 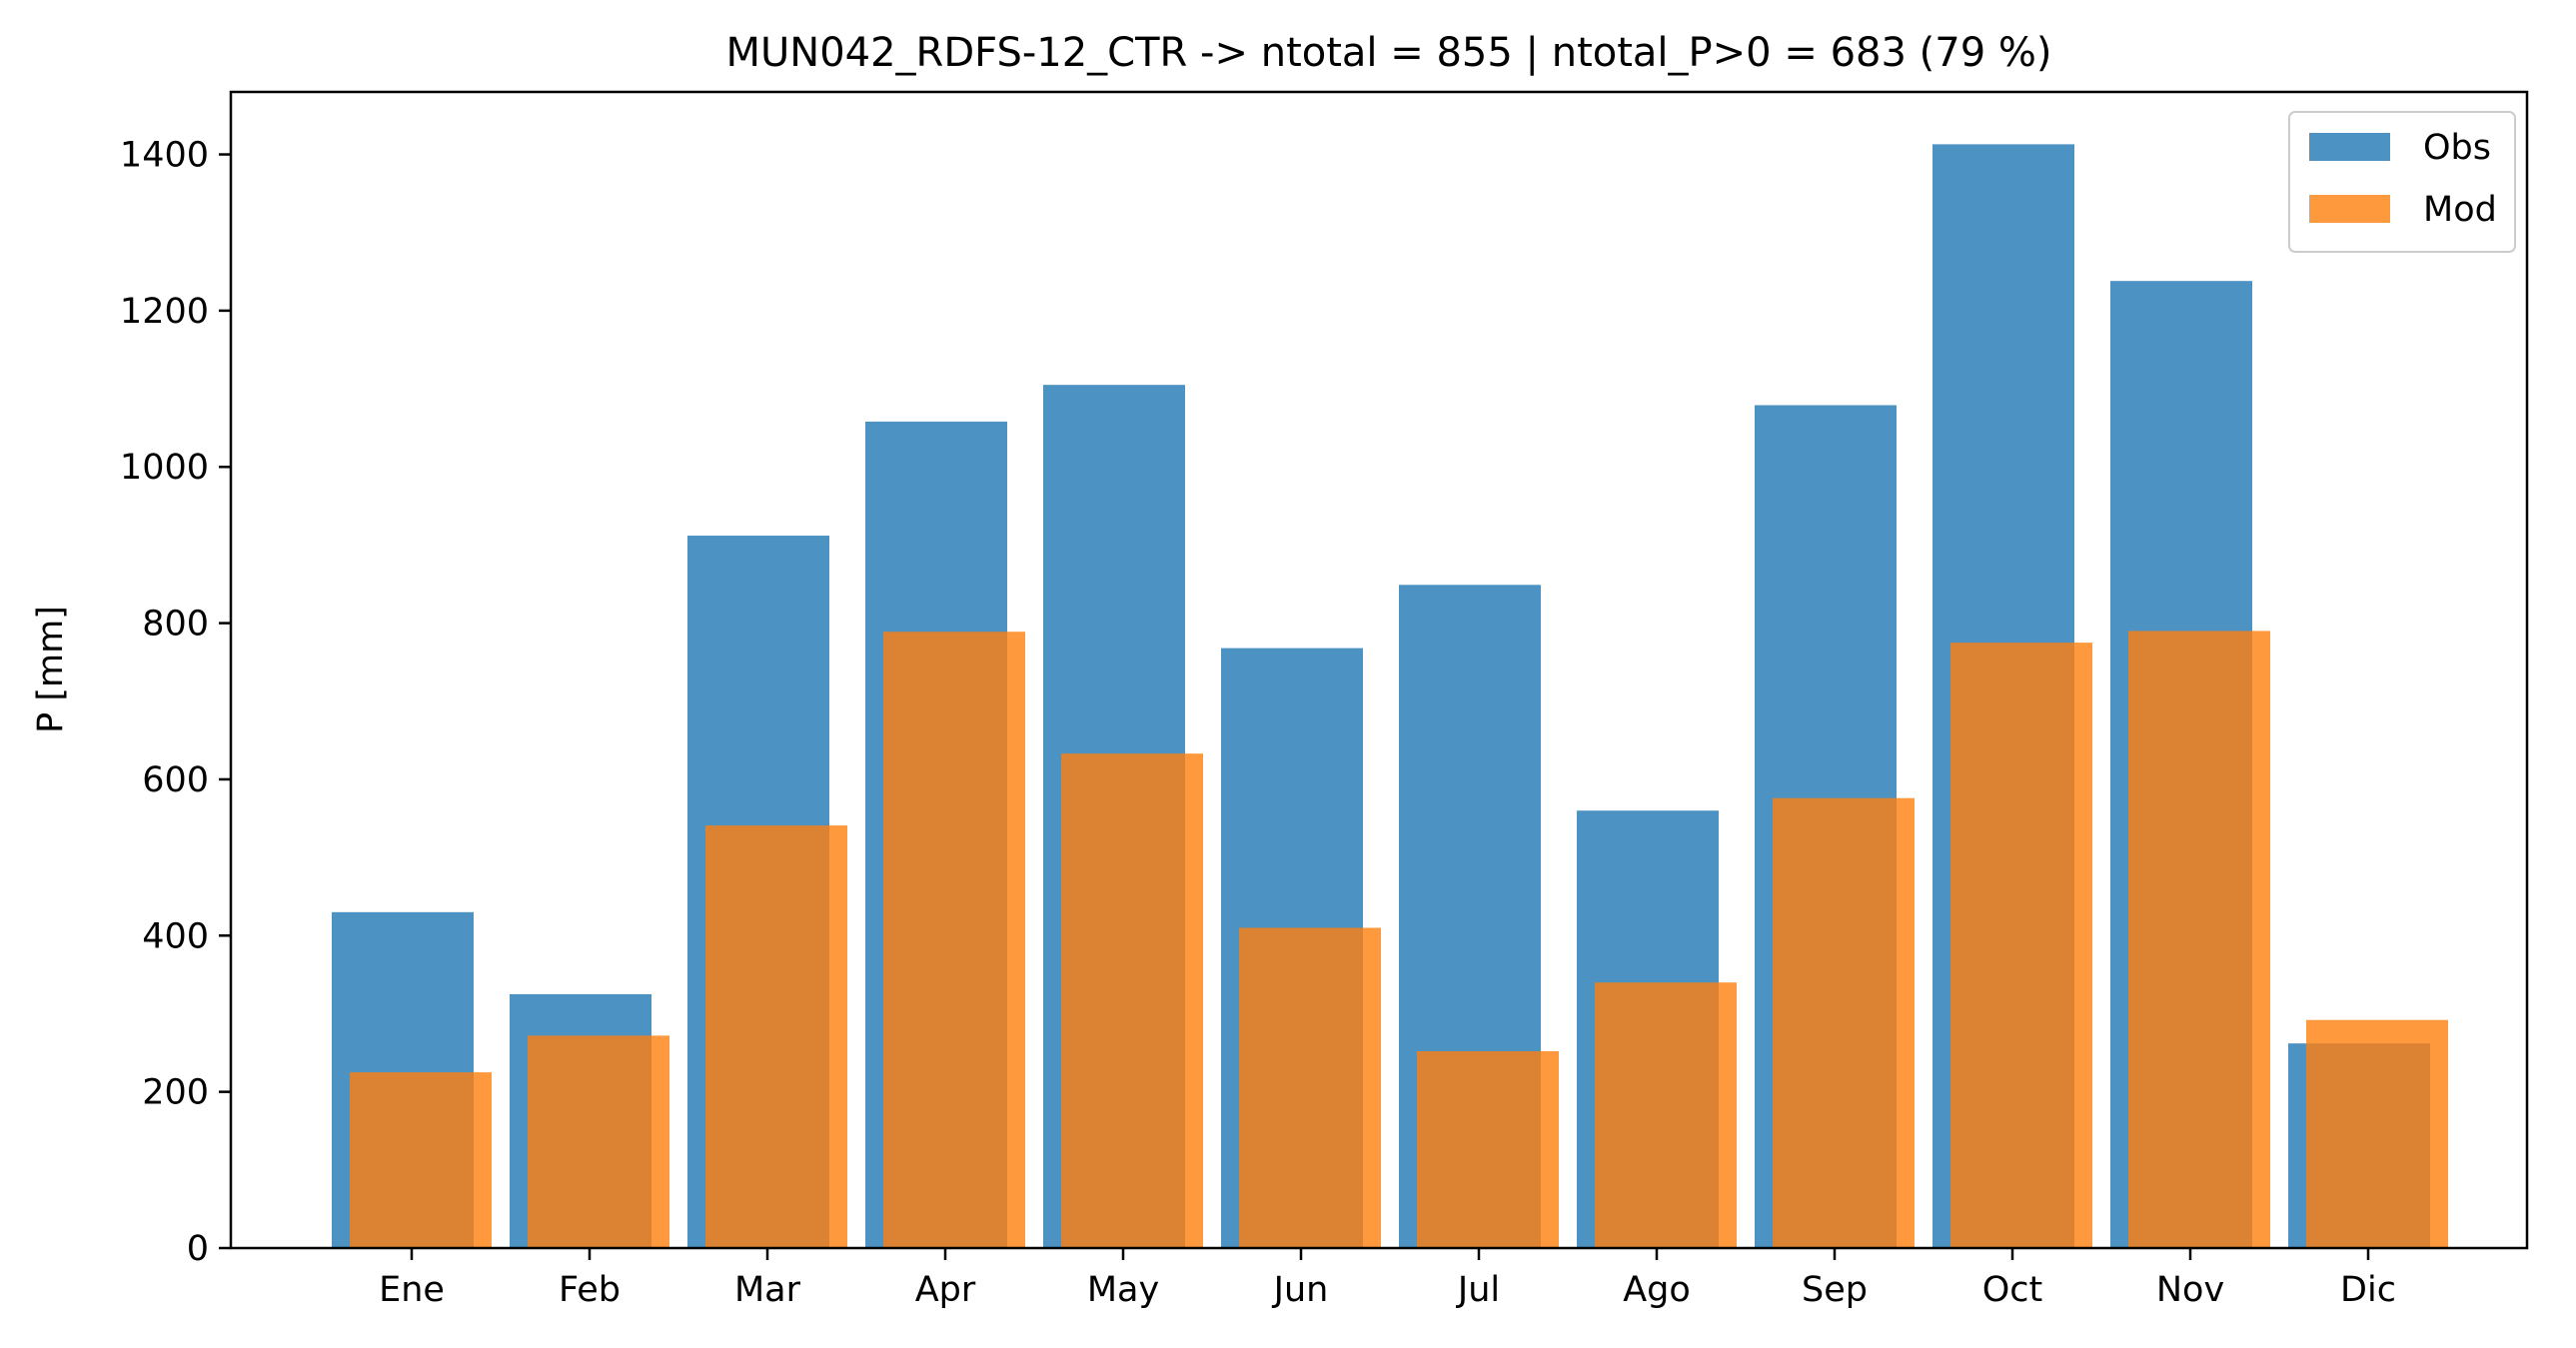 I want to click on x-tick-label-nov: Nov, so click(x=2190, y=1290).